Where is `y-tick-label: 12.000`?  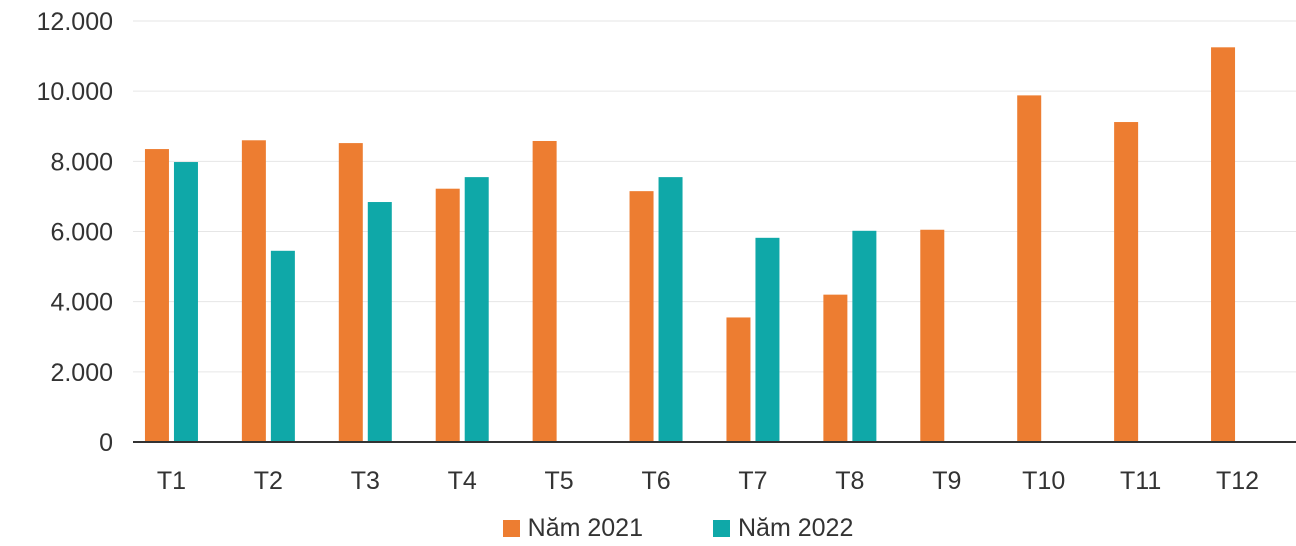
y-tick-label: 12.000 is located at coordinates (75, 22).